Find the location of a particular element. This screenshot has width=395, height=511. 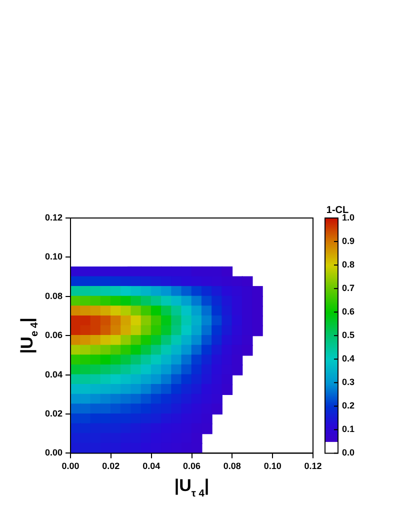

y-tick-label: 0.04 is located at coordinates (53, 374).